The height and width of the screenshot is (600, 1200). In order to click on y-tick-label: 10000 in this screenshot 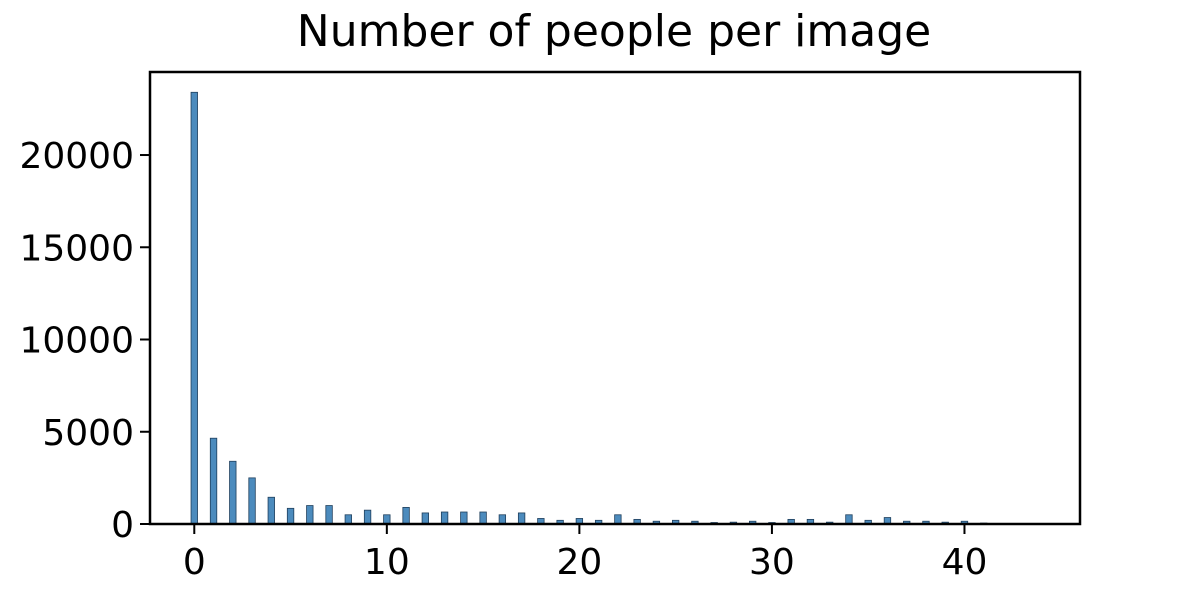, I will do `click(76, 341)`.